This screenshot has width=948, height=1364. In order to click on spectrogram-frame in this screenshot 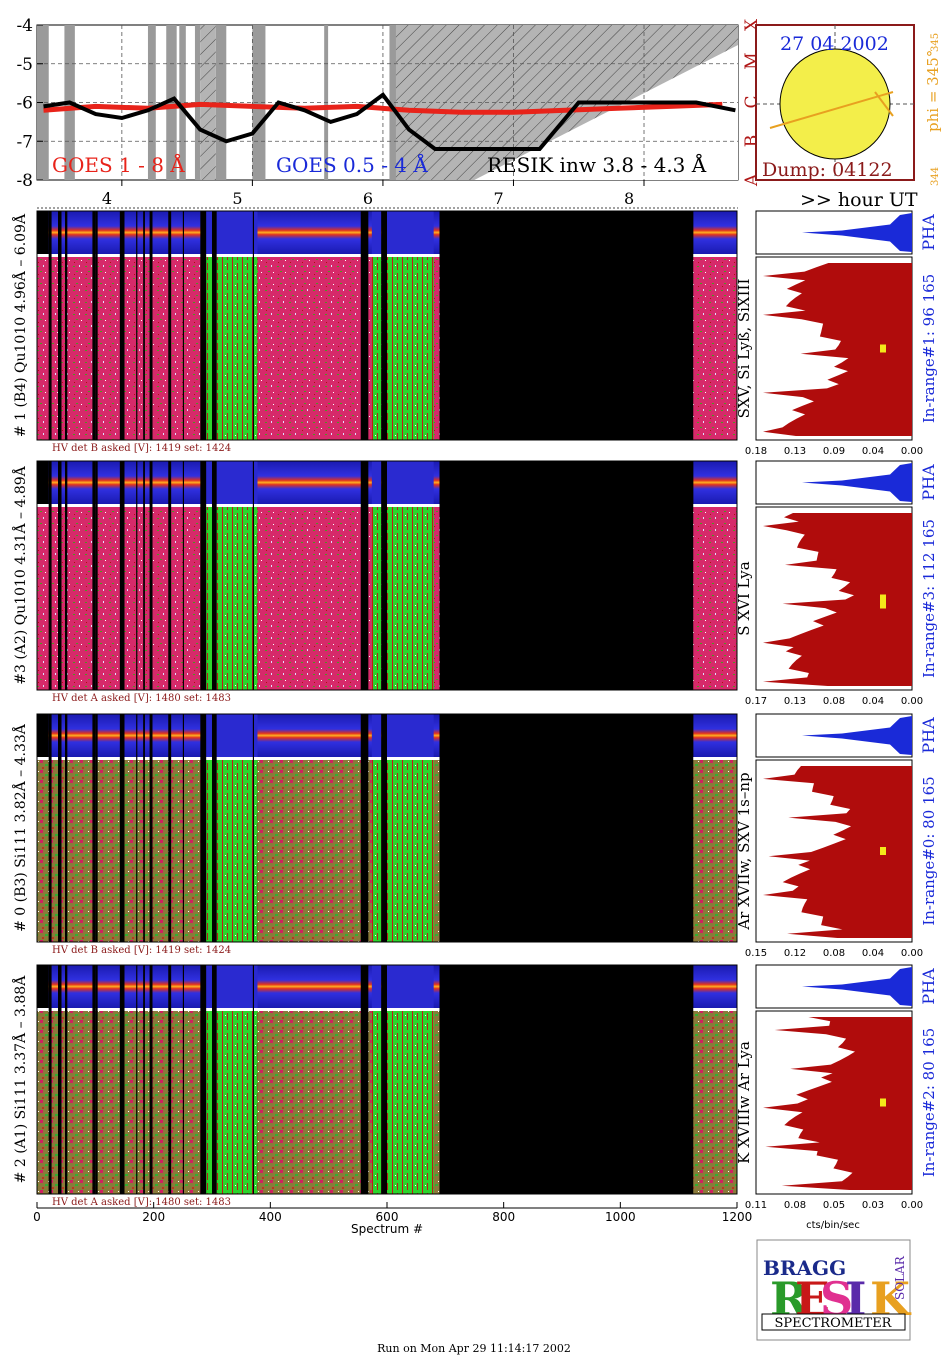, I will do `click(387, 575)`.